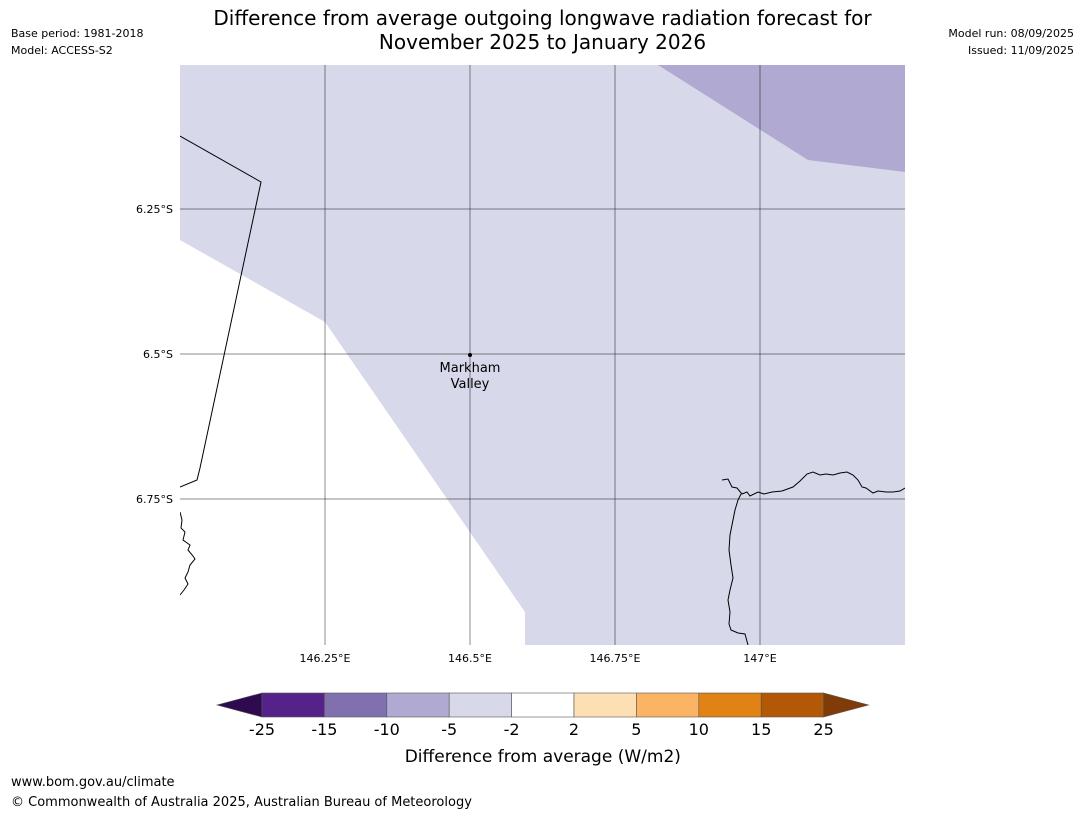 Image resolution: width=1085 pixels, height=816 pixels. Describe the element at coordinates (188, 553) in the screenshot. I see `coastline-west` at that location.